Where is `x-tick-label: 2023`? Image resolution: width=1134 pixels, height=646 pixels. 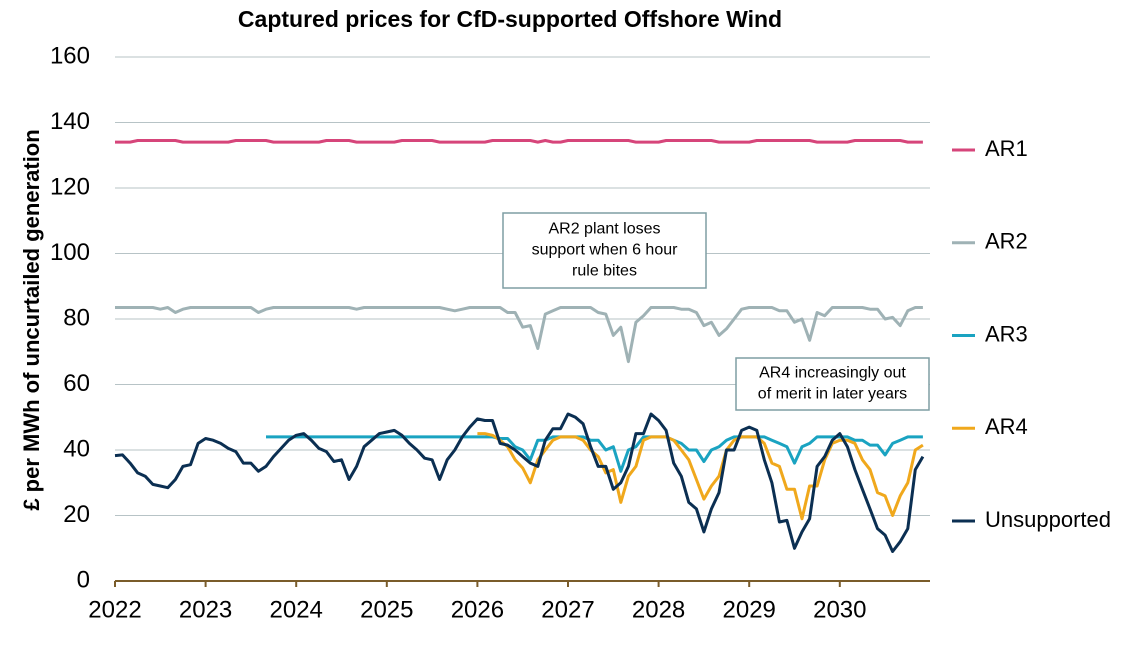 x-tick-label: 2023 is located at coordinates (205, 609).